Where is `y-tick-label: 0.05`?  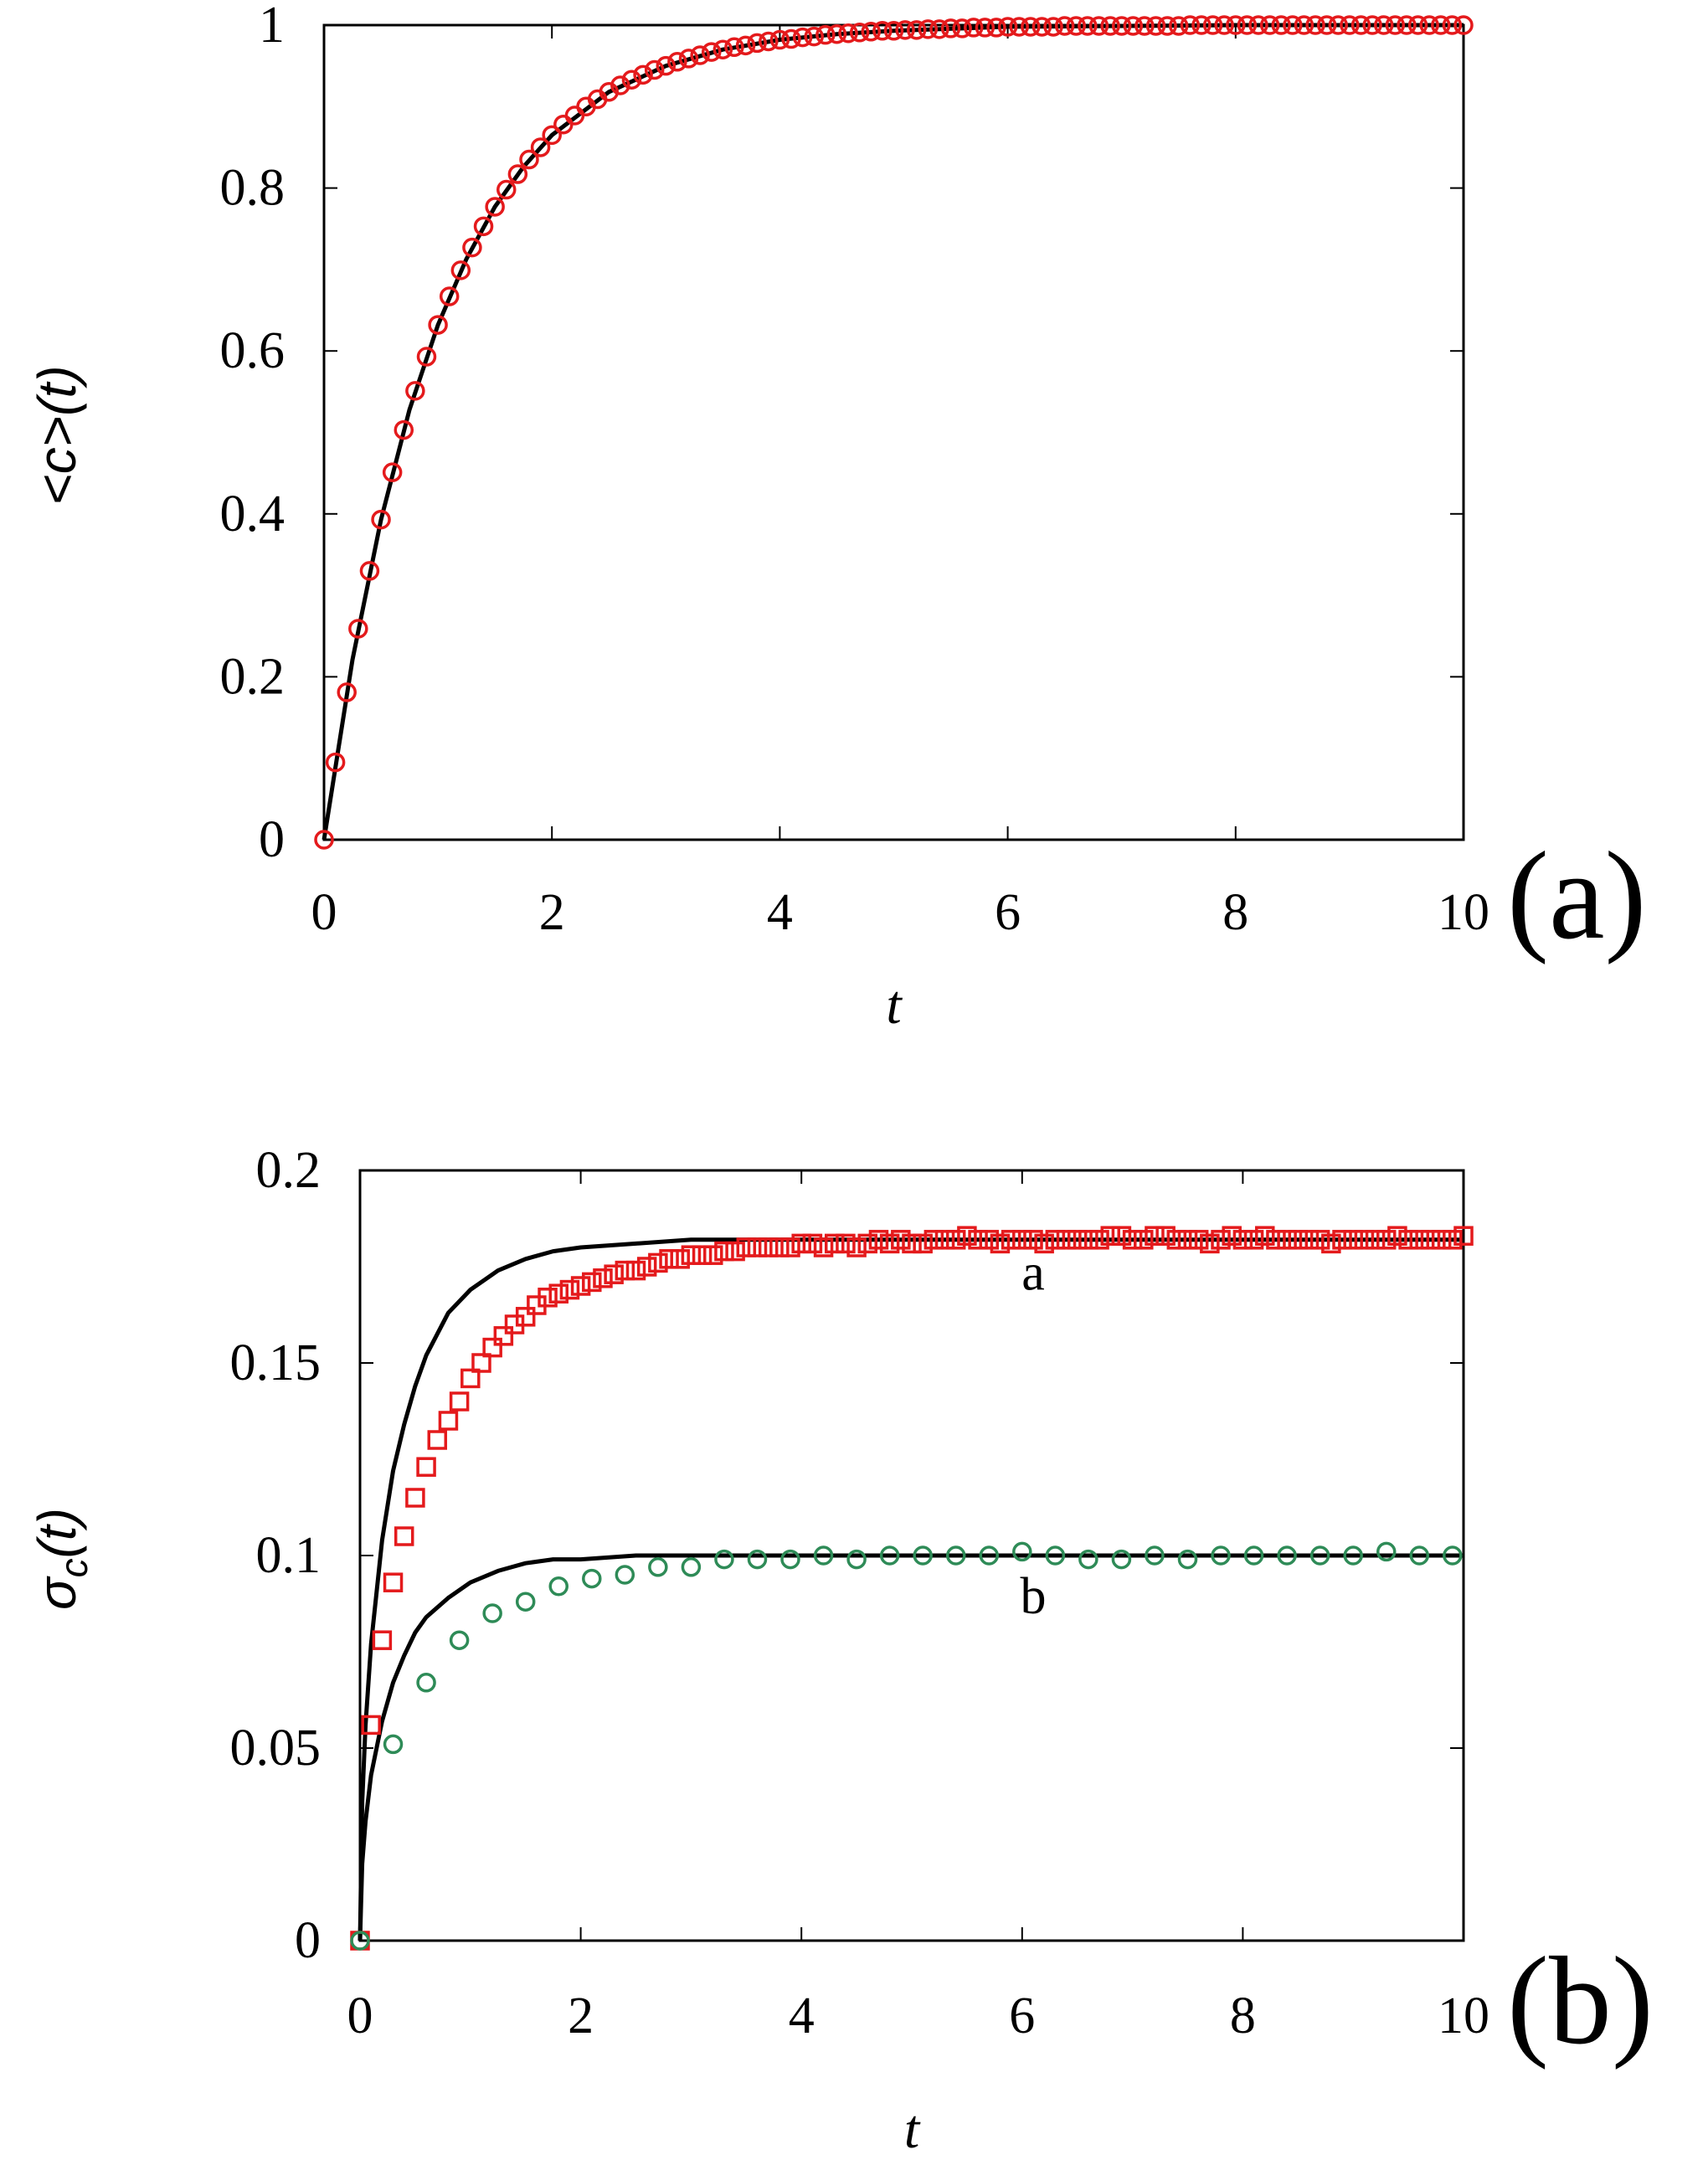
y-tick-label: 0.05 is located at coordinates (276, 1748).